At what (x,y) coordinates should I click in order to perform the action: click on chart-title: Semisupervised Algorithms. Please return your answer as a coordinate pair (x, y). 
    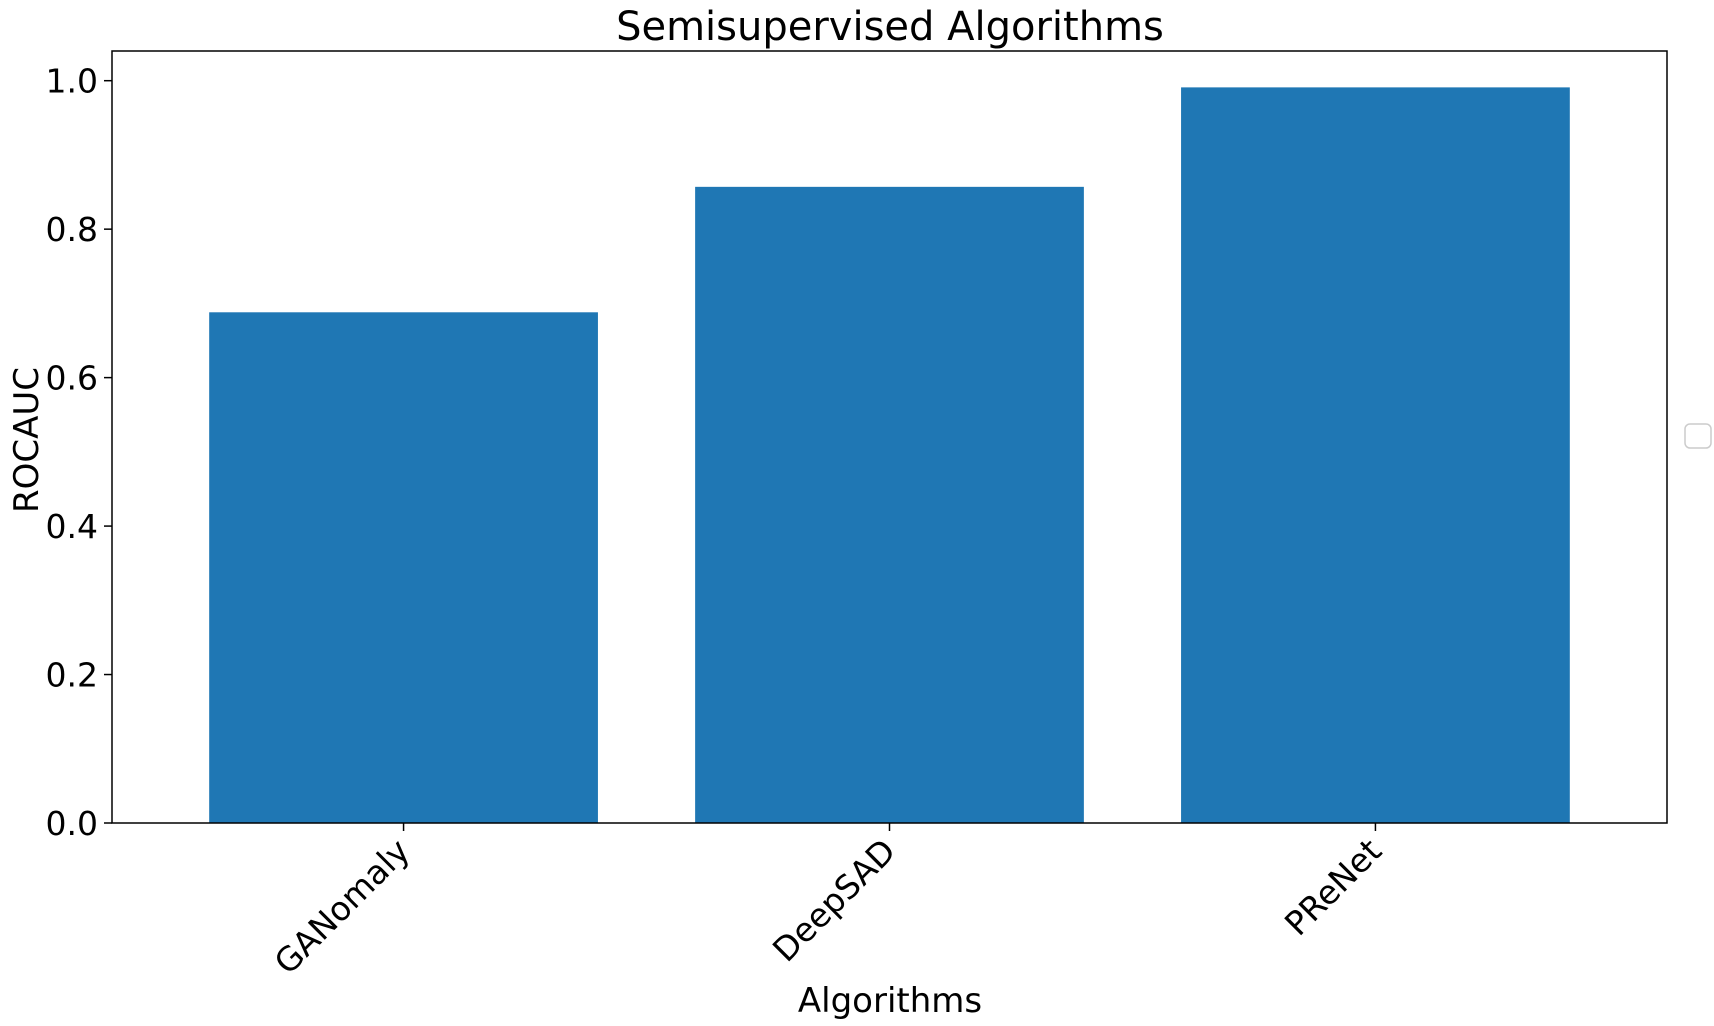
    Looking at the image, I should click on (890, 27).